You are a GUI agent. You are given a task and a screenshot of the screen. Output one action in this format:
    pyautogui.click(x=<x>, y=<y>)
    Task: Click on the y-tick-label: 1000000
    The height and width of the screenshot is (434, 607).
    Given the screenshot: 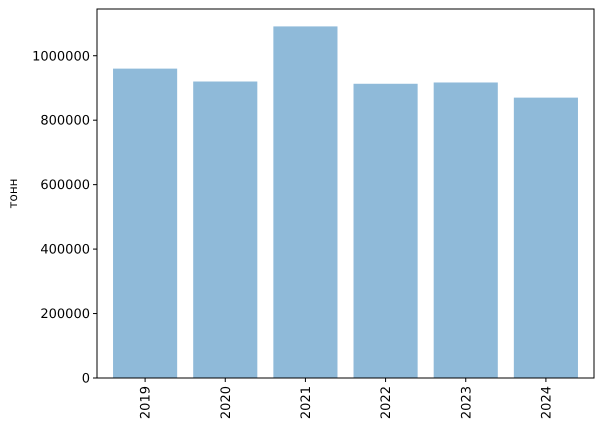 What is the action you would take?
    pyautogui.click(x=61, y=56)
    